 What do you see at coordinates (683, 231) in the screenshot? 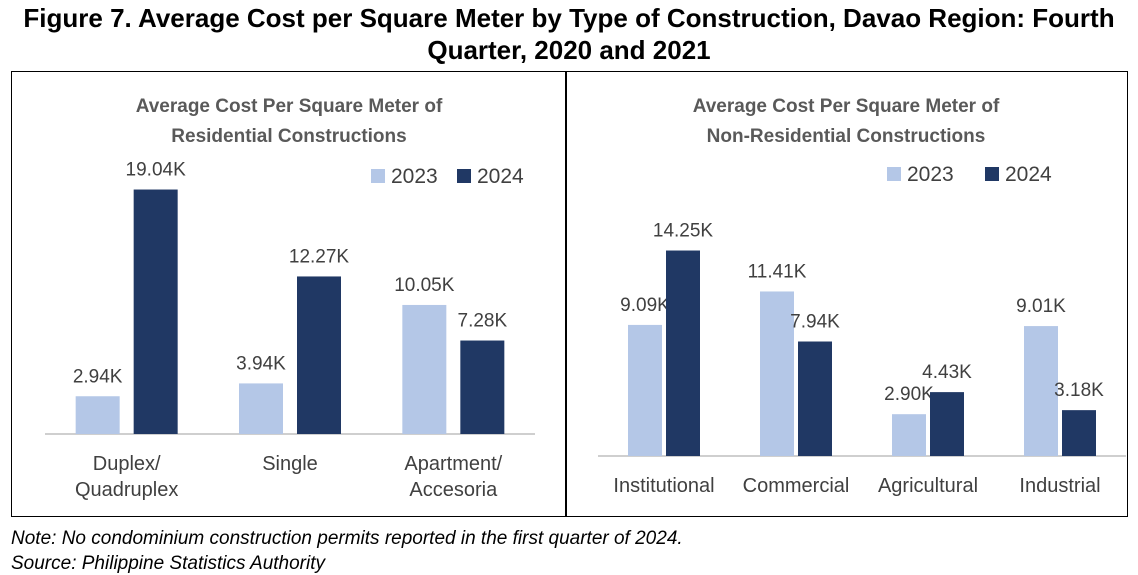
I see `data-label-2024-0: 14.25K` at bounding box center [683, 231].